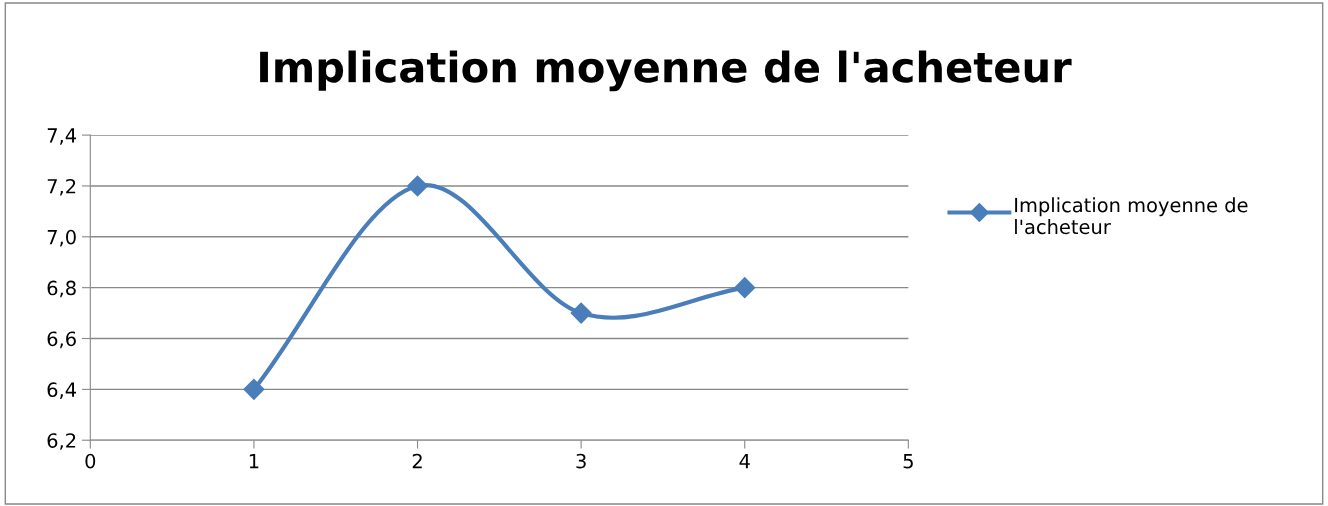  I want to click on x-tick-label: 2, so click(417, 461).